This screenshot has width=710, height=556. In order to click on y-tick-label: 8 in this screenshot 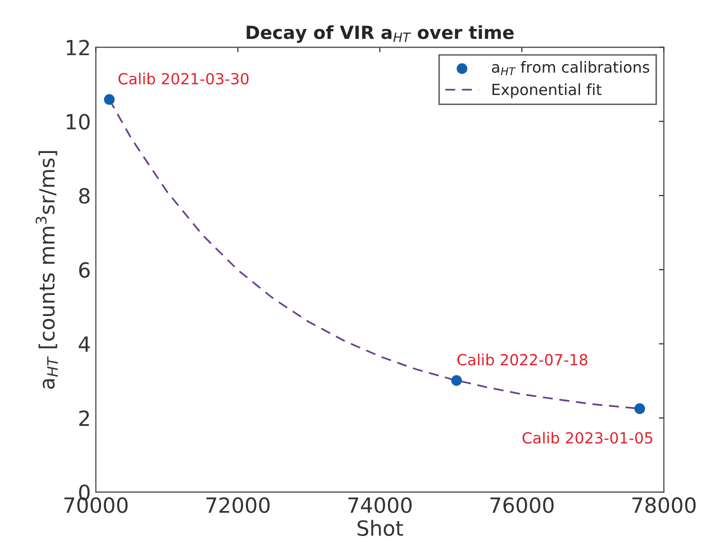, I will do `click(84, 196)`.